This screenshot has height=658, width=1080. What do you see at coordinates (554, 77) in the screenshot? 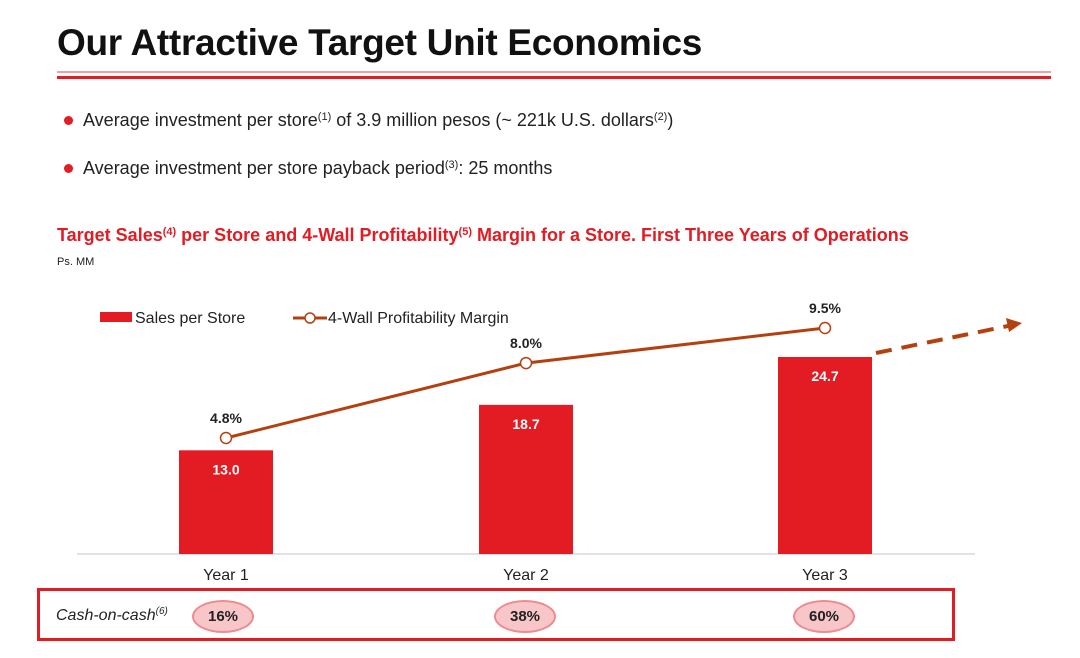
I see `title-divider-thick` at bounding box center [554, 77].